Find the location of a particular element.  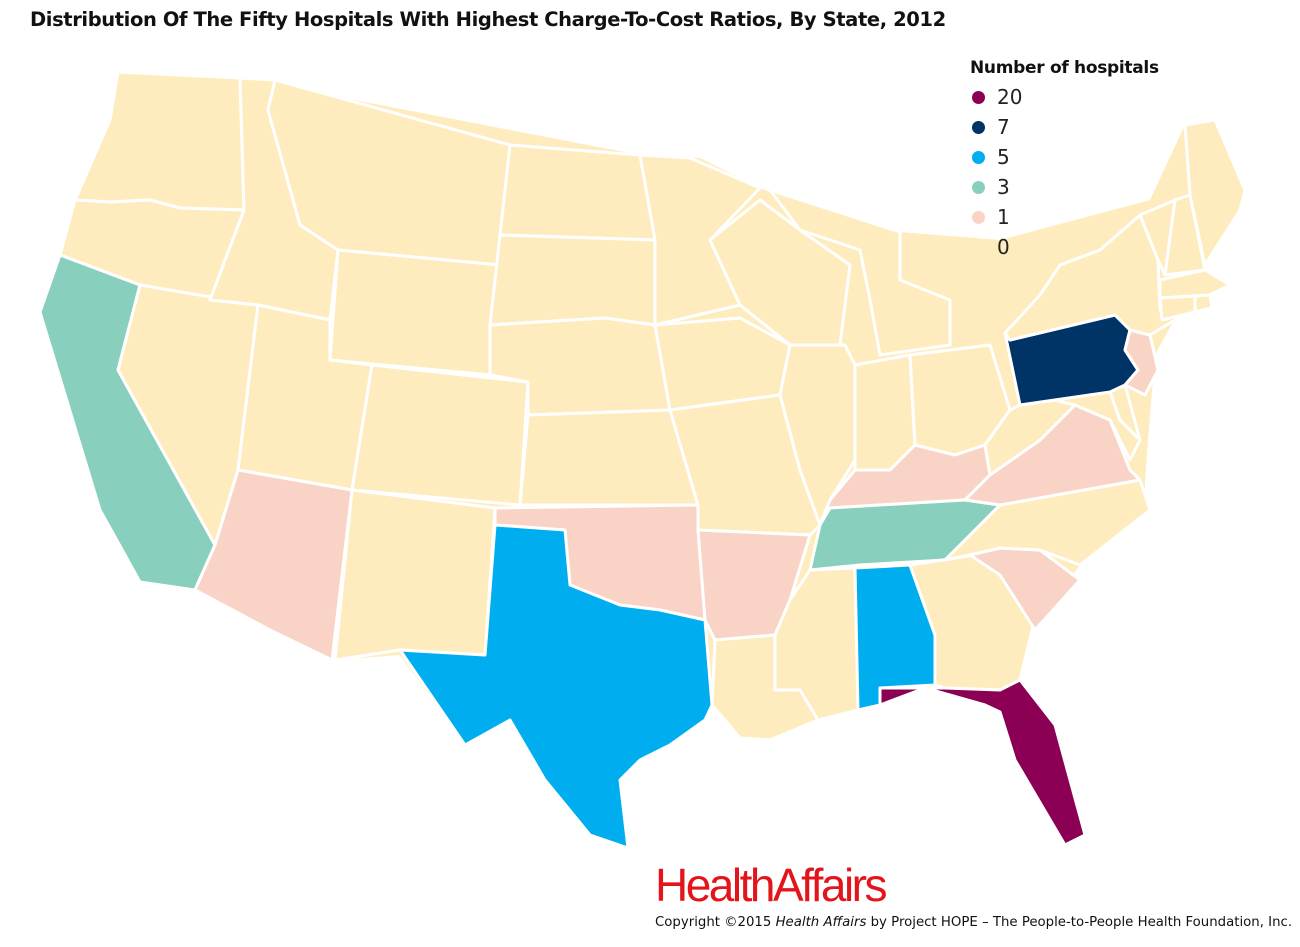

legend-title: Number of hospitals is located at coordinates (1064, 68).